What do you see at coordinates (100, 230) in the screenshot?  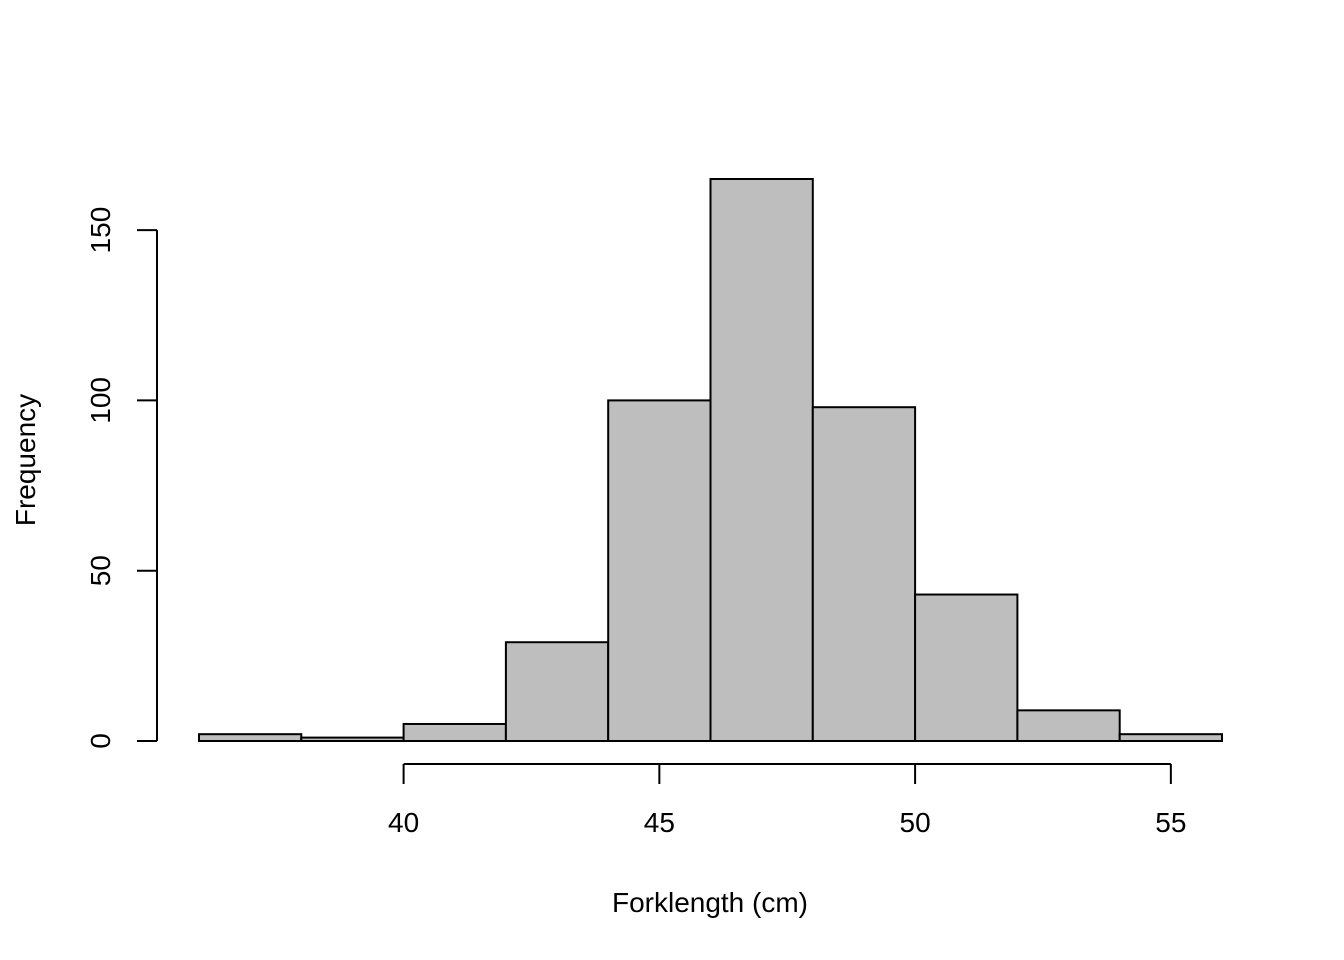 I see `y-tick-label: 150` at bounding box center [100, 230].